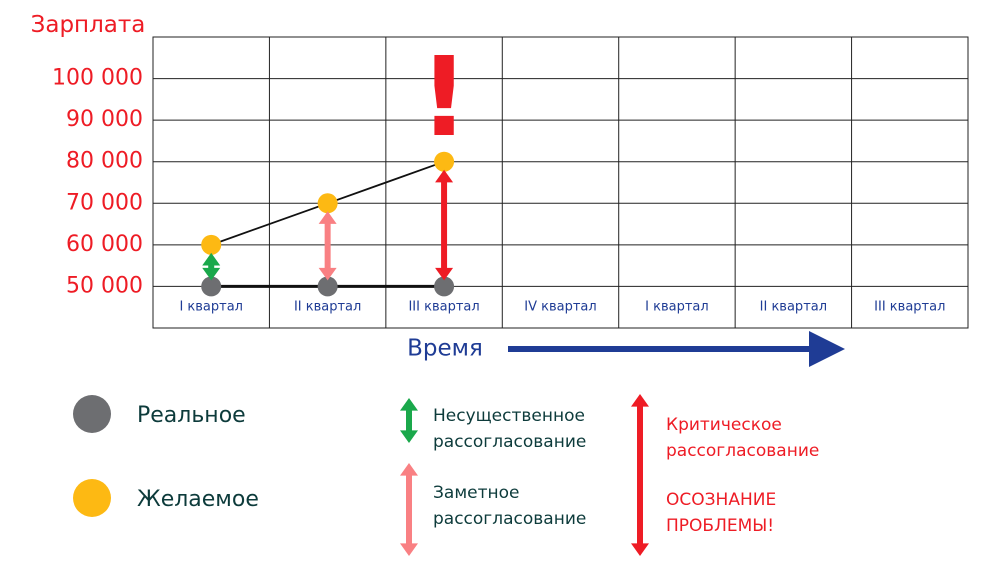 Image resolution: width=1000 pixels, height=586 pixels. Describe the element at coordinates (444, 97) in the screenshot. I see `annotation: !` at that location.